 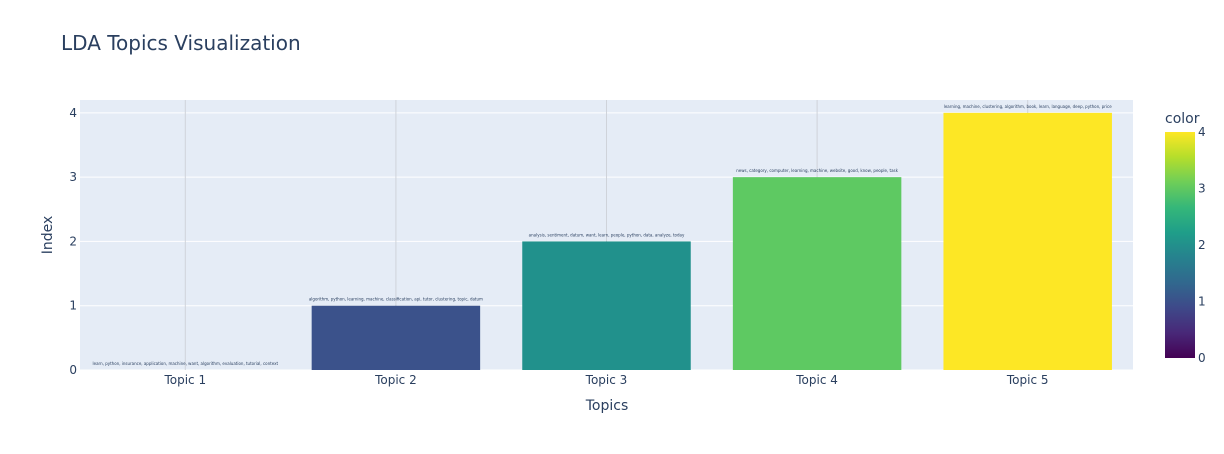 I want to click on colorbar-tick-label: 4, so click(x=1202, y=132).